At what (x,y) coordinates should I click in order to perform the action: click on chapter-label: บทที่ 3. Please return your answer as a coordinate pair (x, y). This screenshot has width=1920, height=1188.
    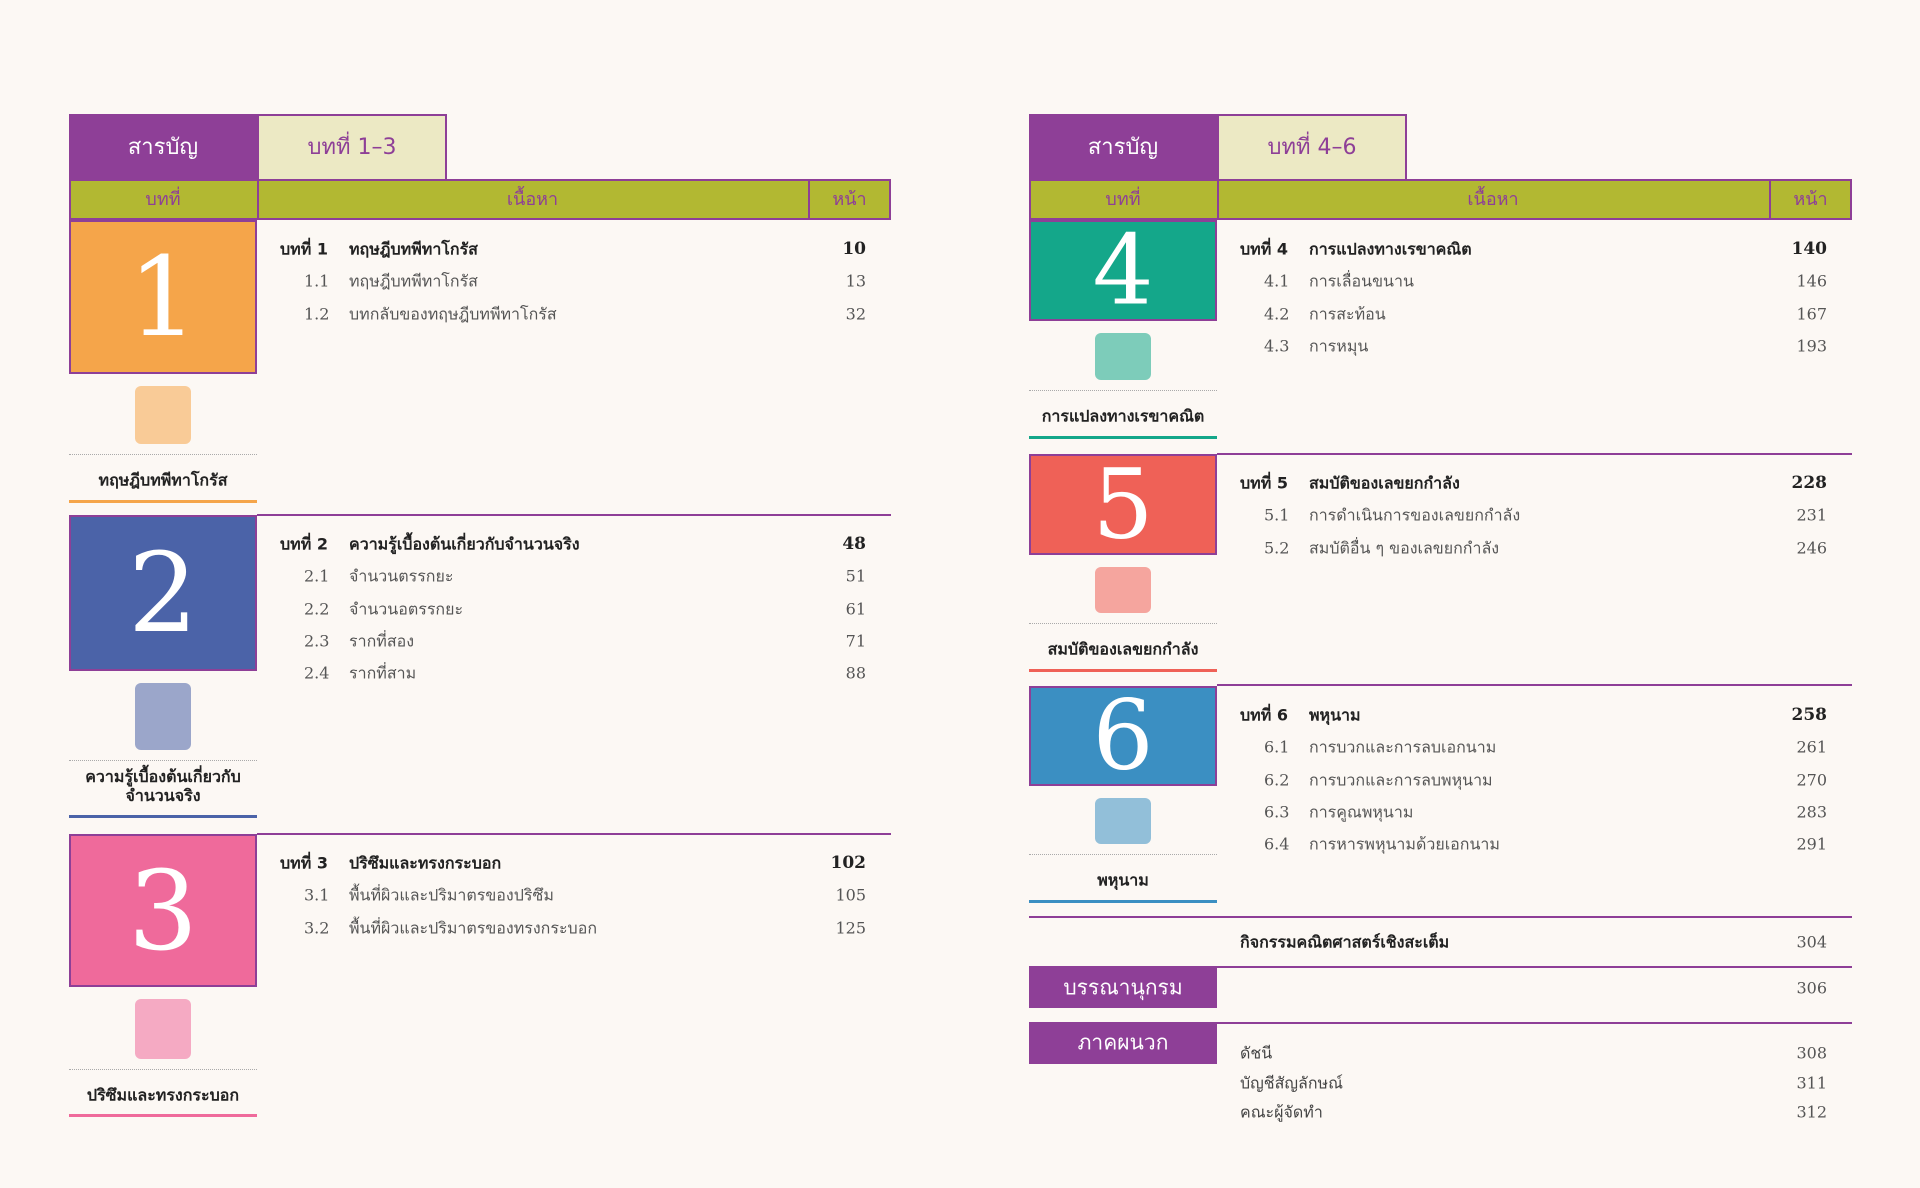
    Looking at the image, I should click on (304, 863).